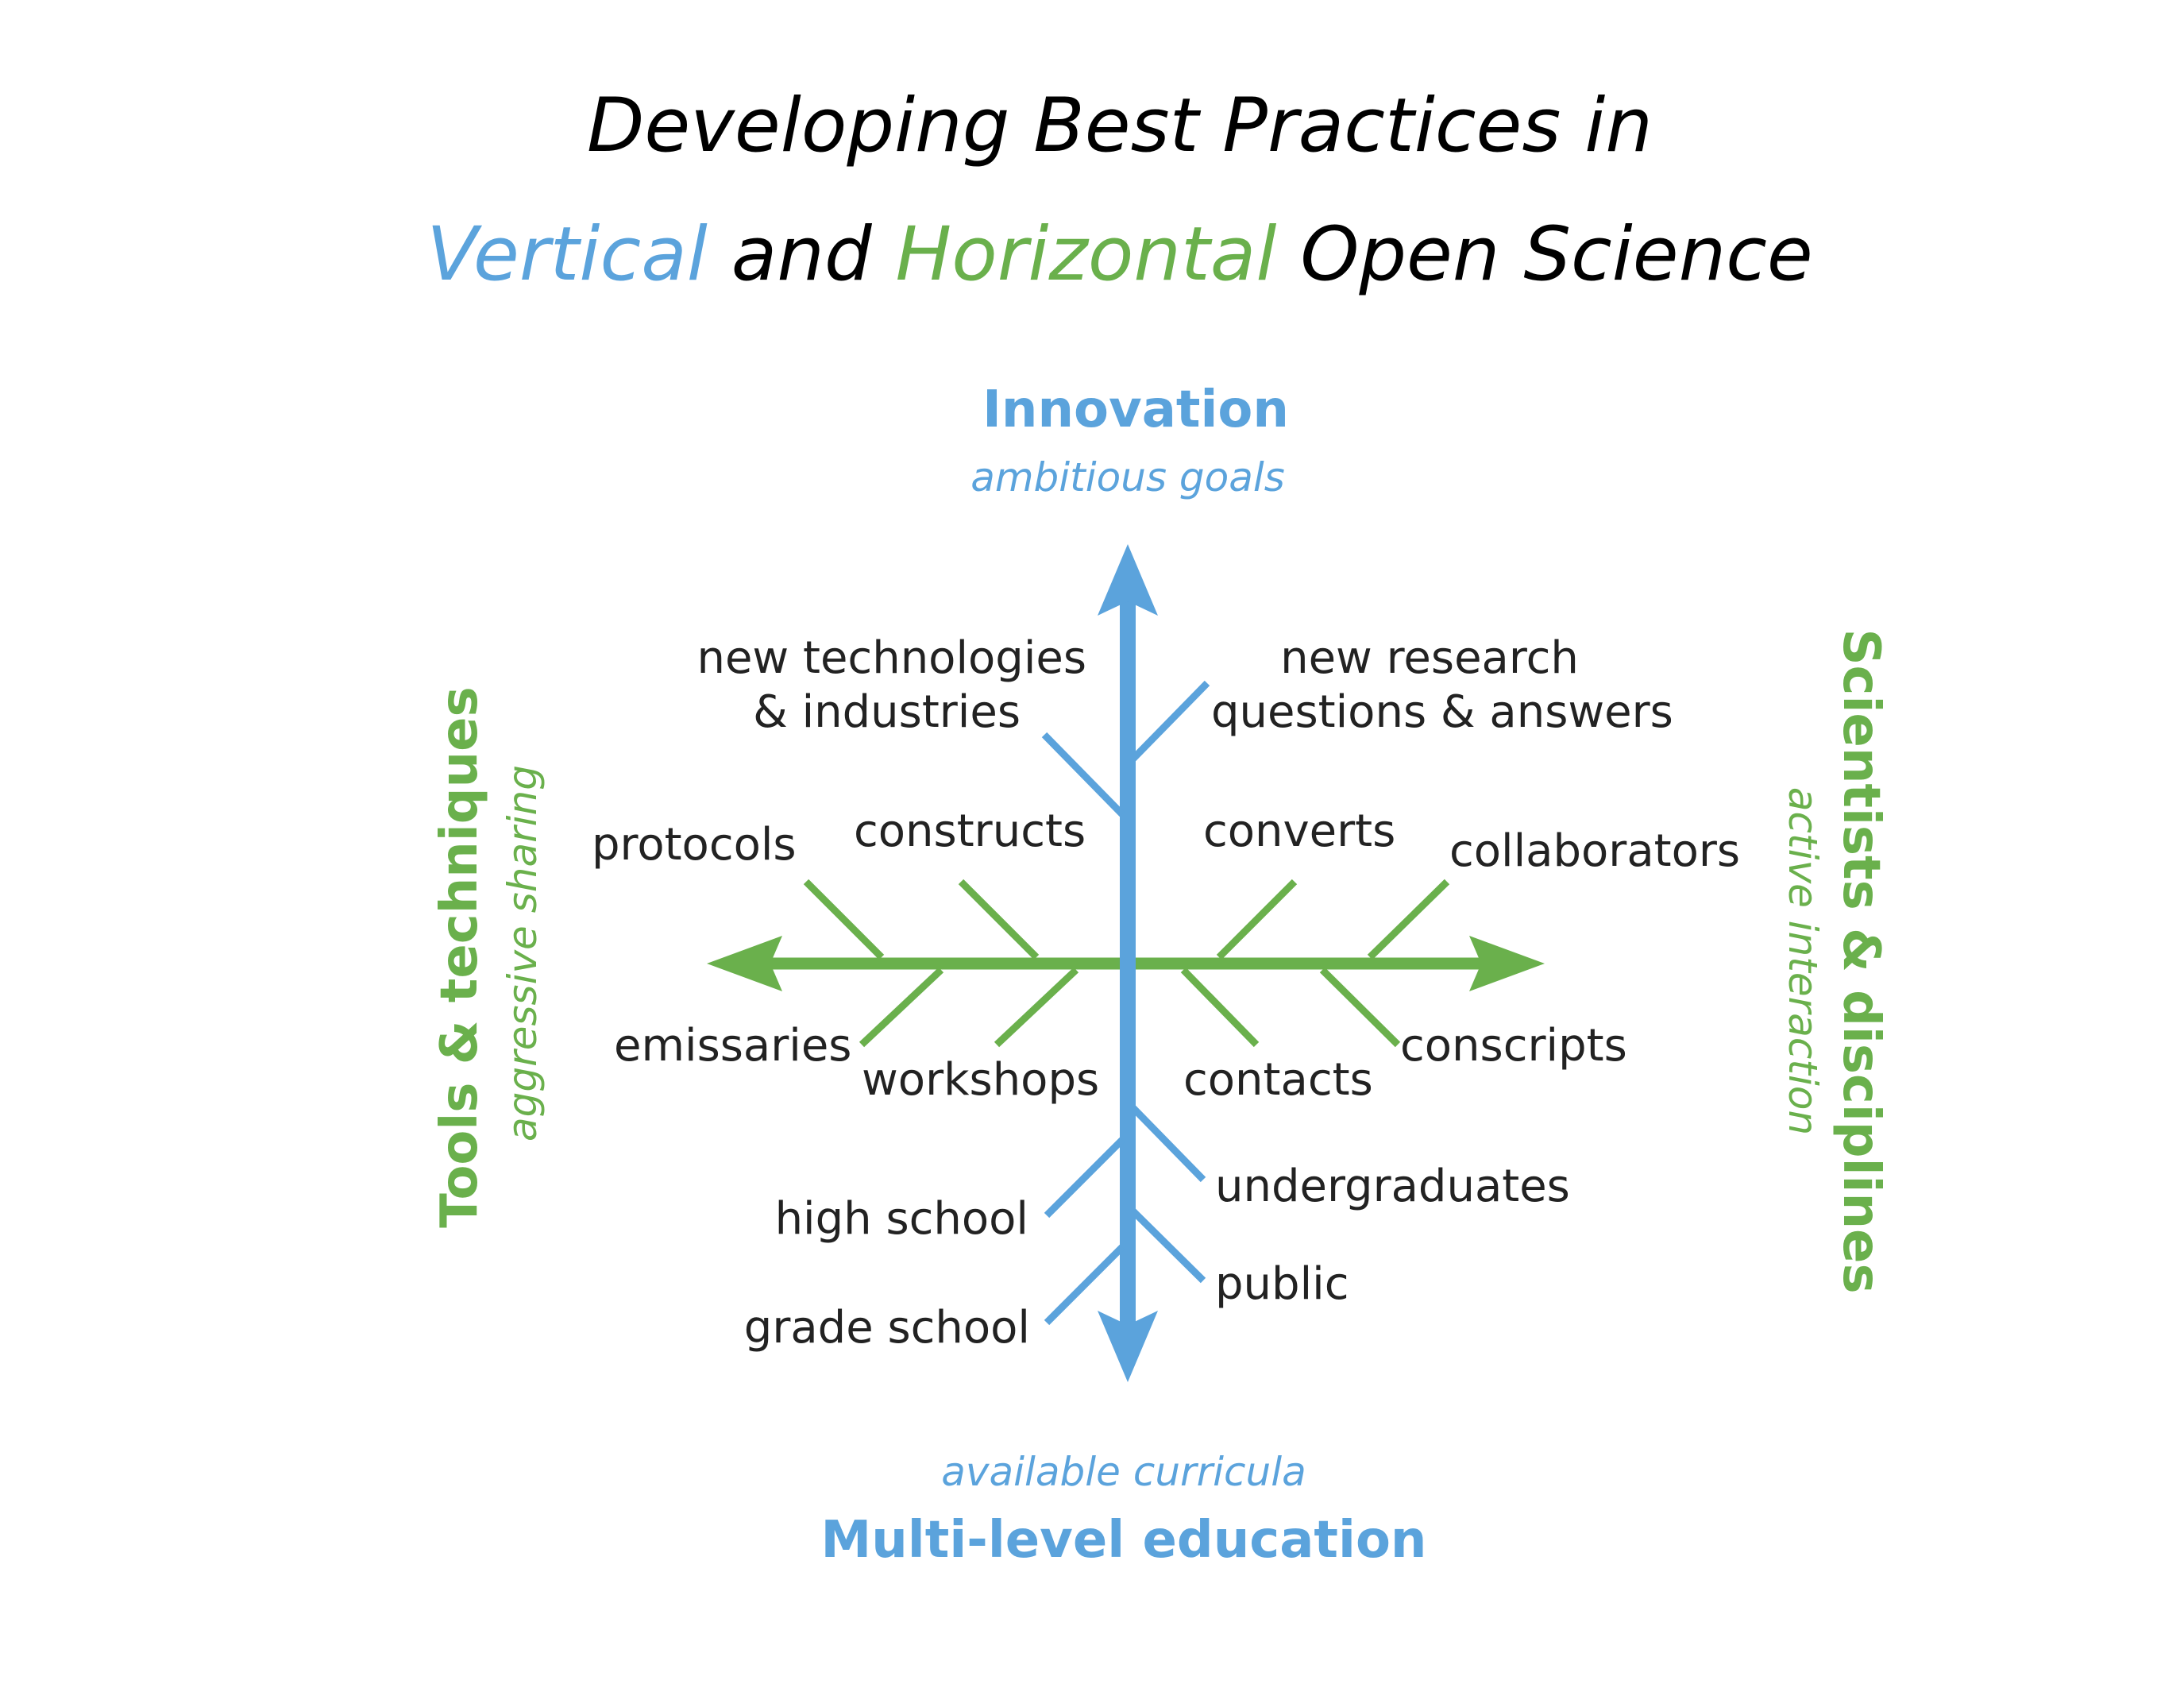  I want to click on axis-top-title: Innovation, so click(1135, 409).